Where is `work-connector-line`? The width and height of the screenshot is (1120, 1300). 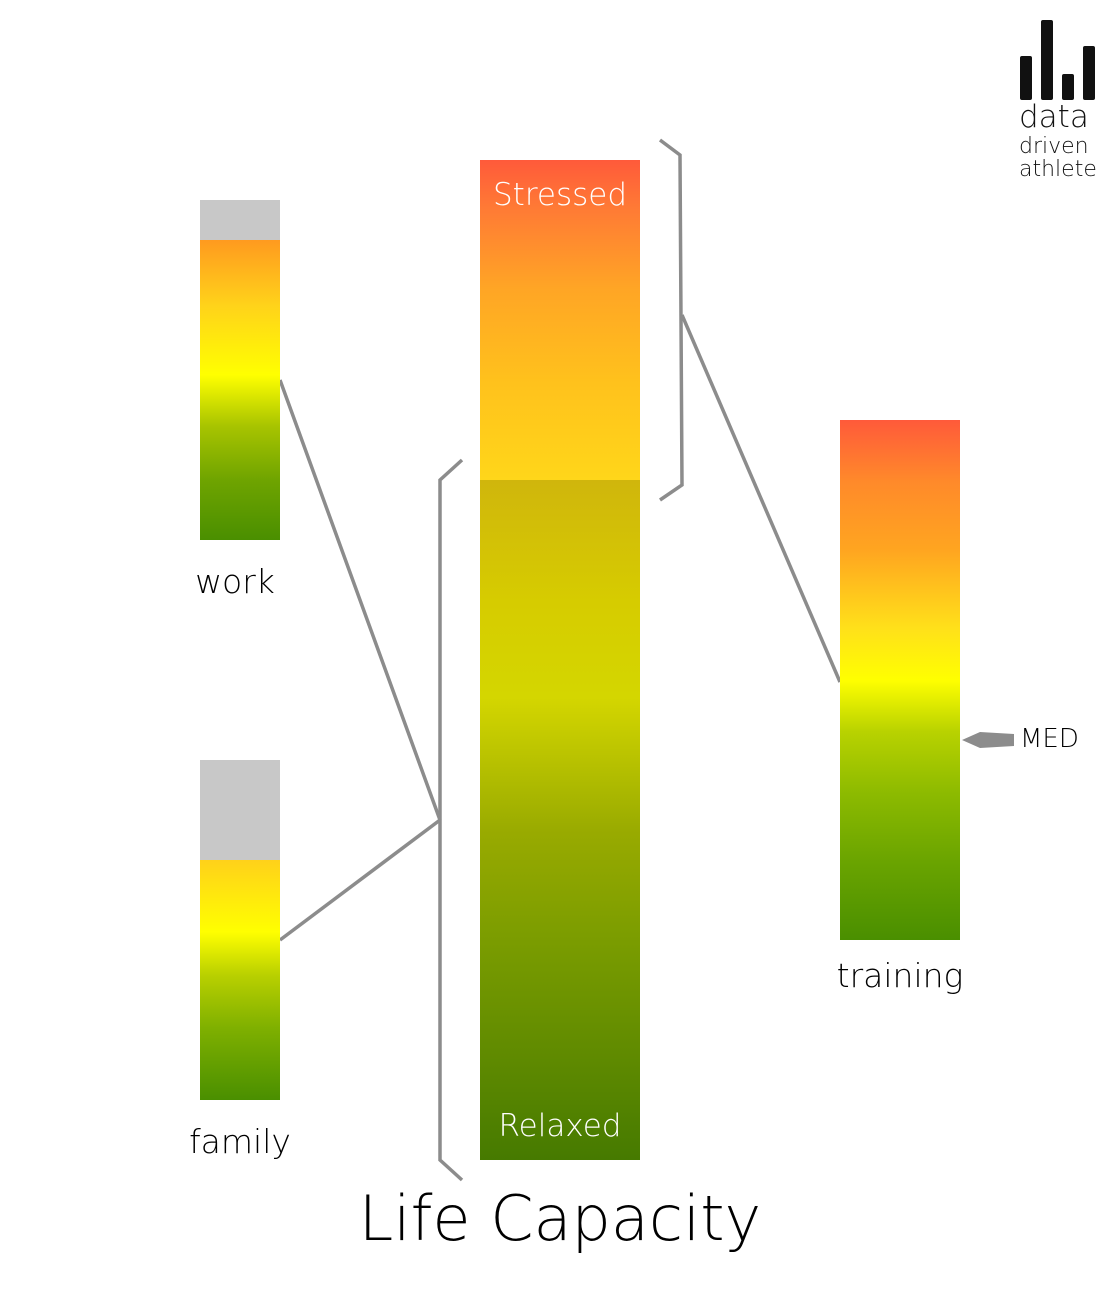
work-connector-line is located at coordinates (360, 600).